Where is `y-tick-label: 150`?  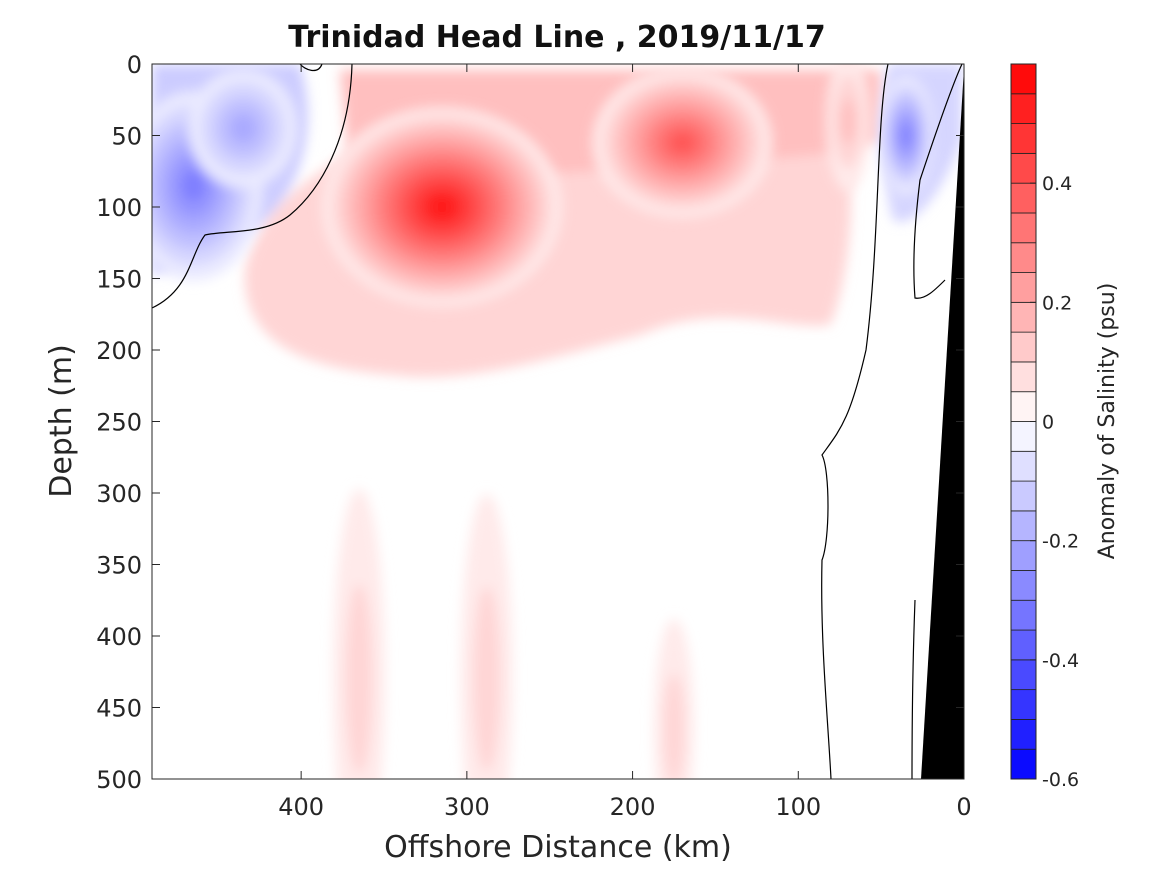
y-tick-label: 150 is located at coordinates (119, 280).